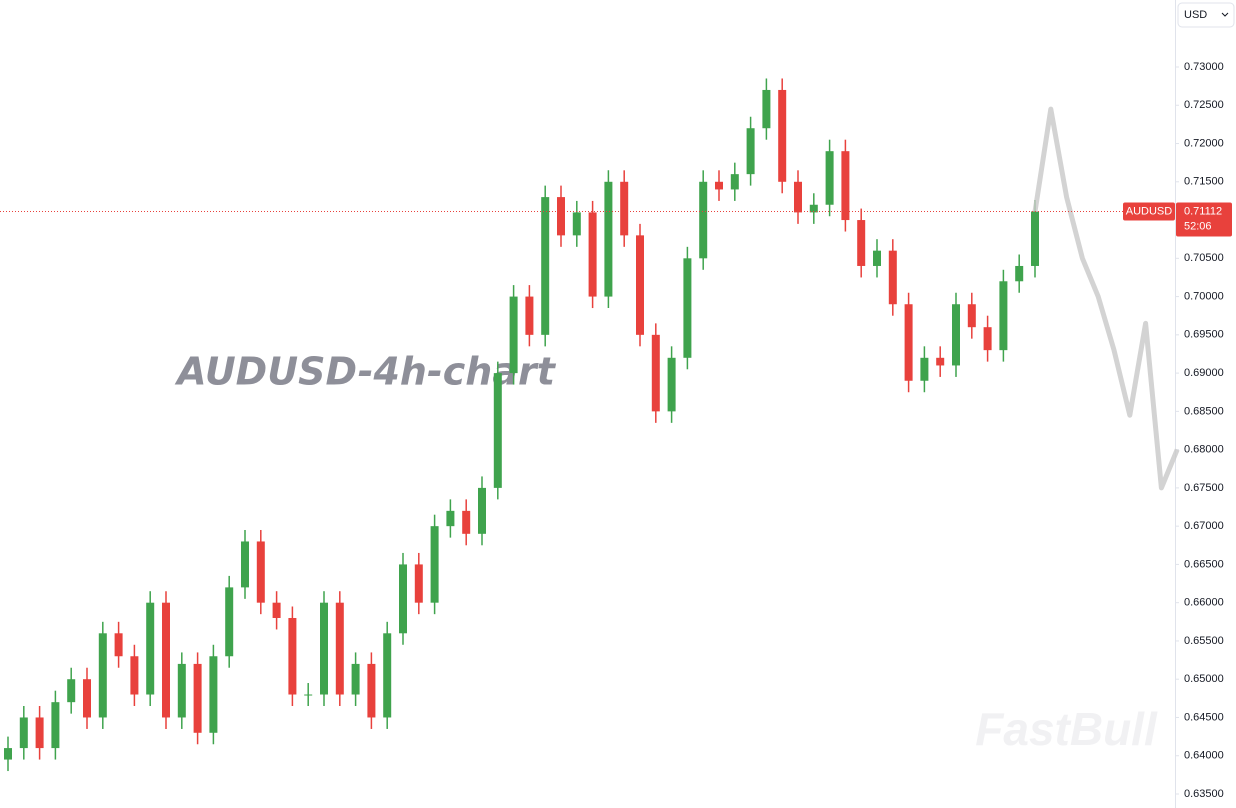 This screenshot has height=808, width=1236. I want to click on y-tick-label: 0.68000, so click(1204, 450).